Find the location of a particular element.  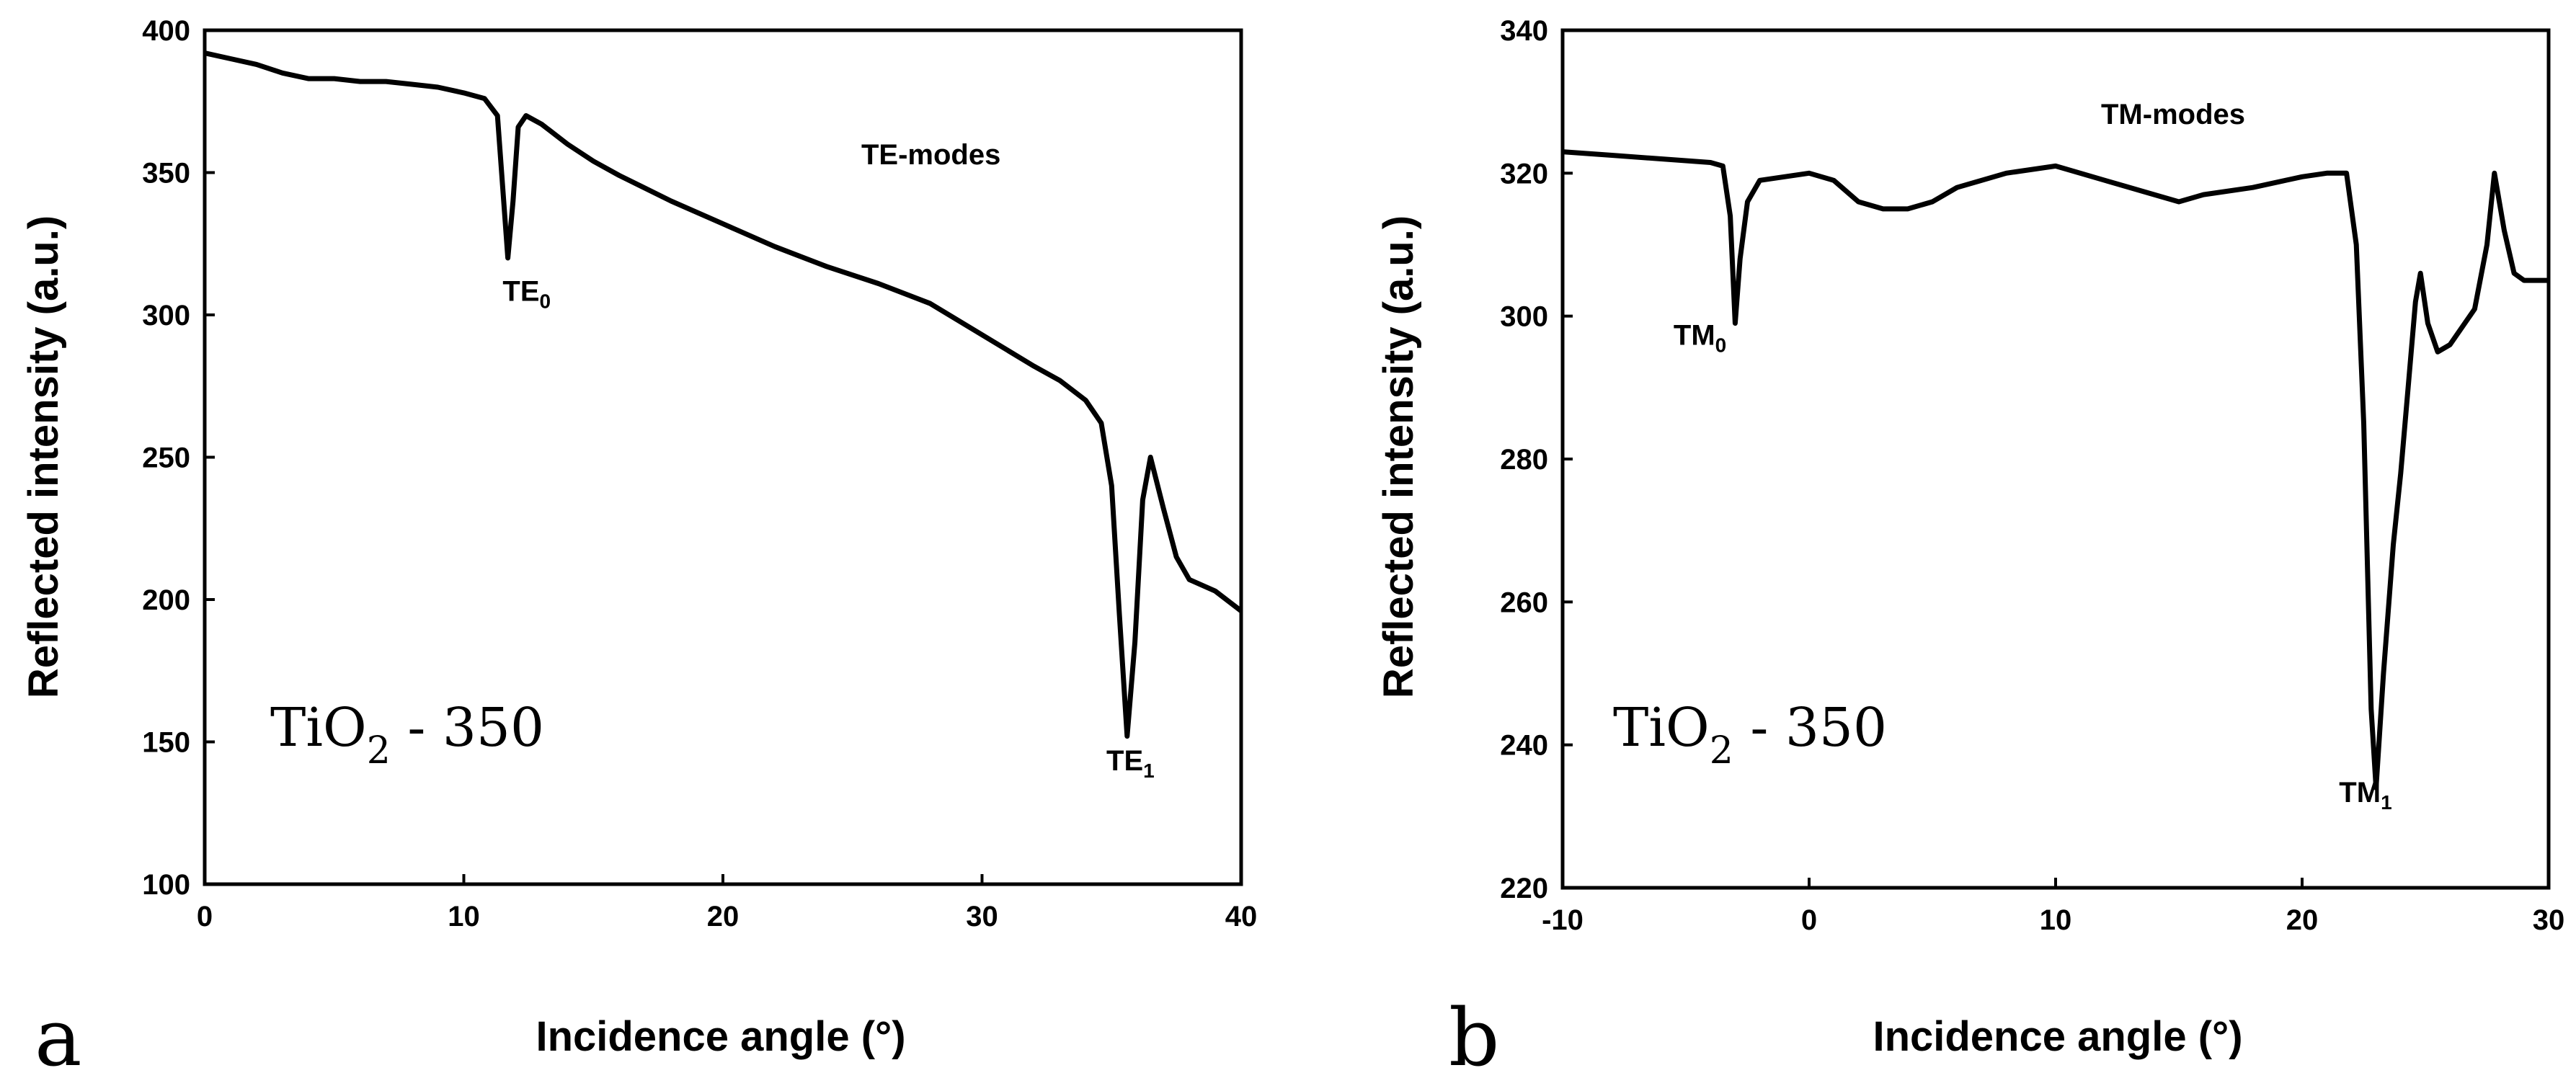

y-tick-group: 100 150 200 250 300 350 400 is located at coordinates (178, 458).